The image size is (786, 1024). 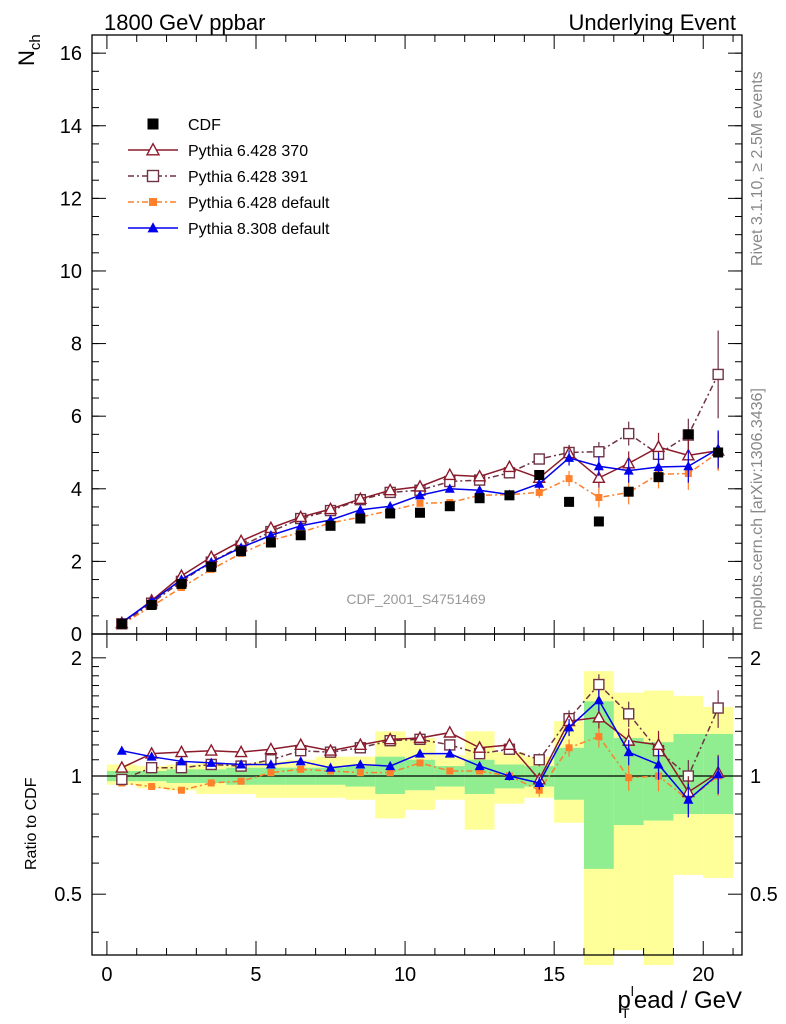 I want to click on y-tick-label: 10, so click(x=71, y=272).